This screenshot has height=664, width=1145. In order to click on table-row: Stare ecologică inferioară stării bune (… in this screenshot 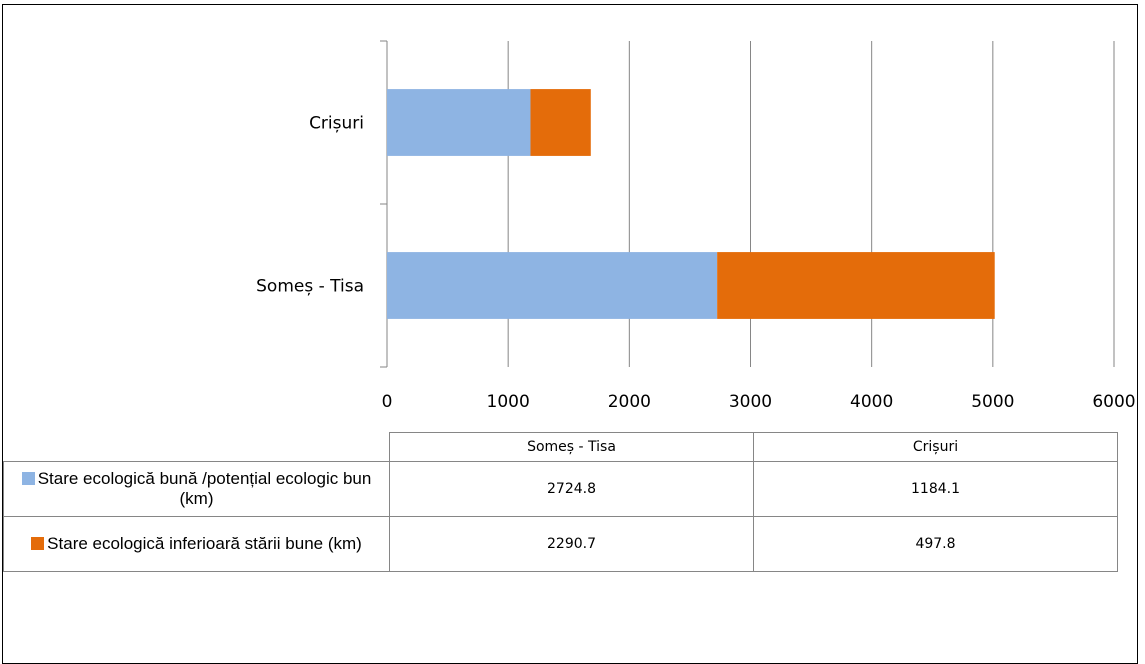, I will do `click(560, 544)`.